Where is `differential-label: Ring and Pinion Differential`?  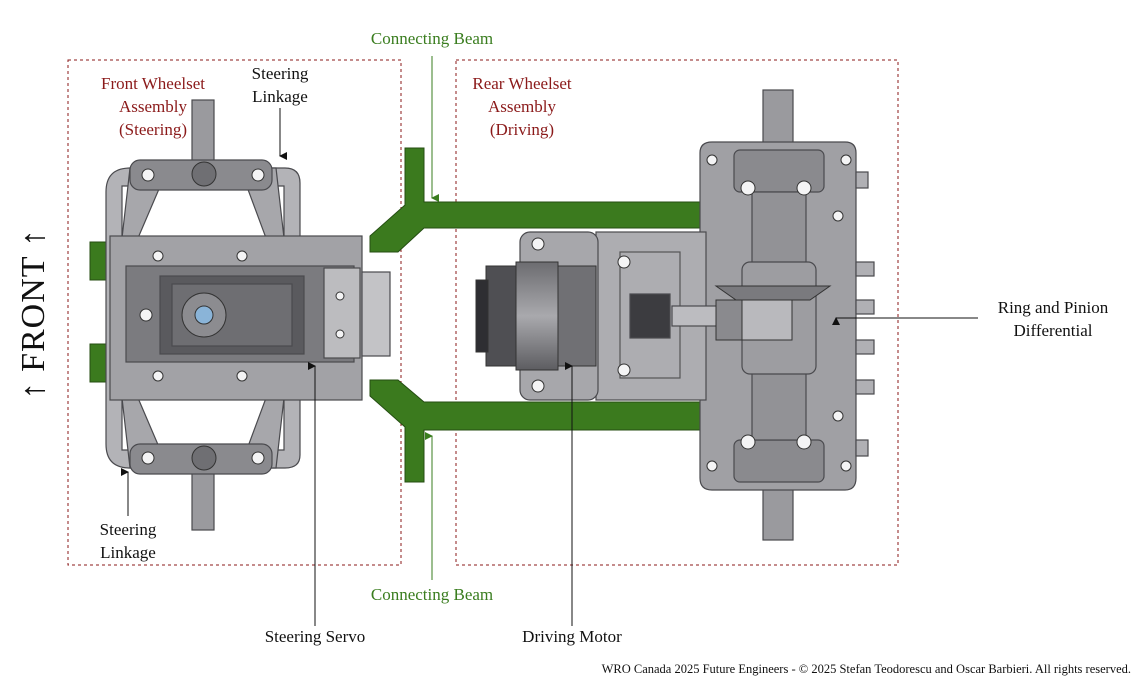 differential-label: Ring and Pinion Differential is located at coordinates (1053, 319).